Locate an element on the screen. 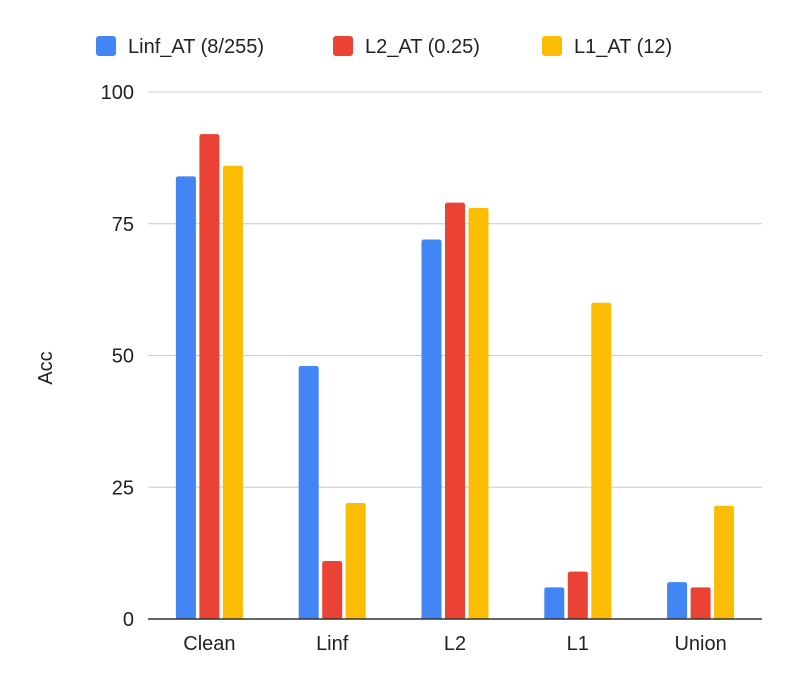 This screenshot has height=690, width=796. x-tick-label: L2 is located at coordinates (455, 644).